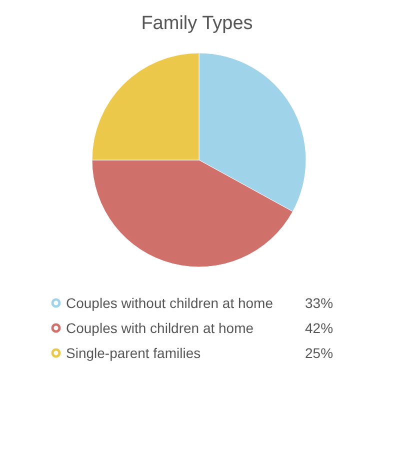  What do you see at coordinates (319, 328) in the screenshot?
I see `data-label: 42%` at bounding box center [319, 328].